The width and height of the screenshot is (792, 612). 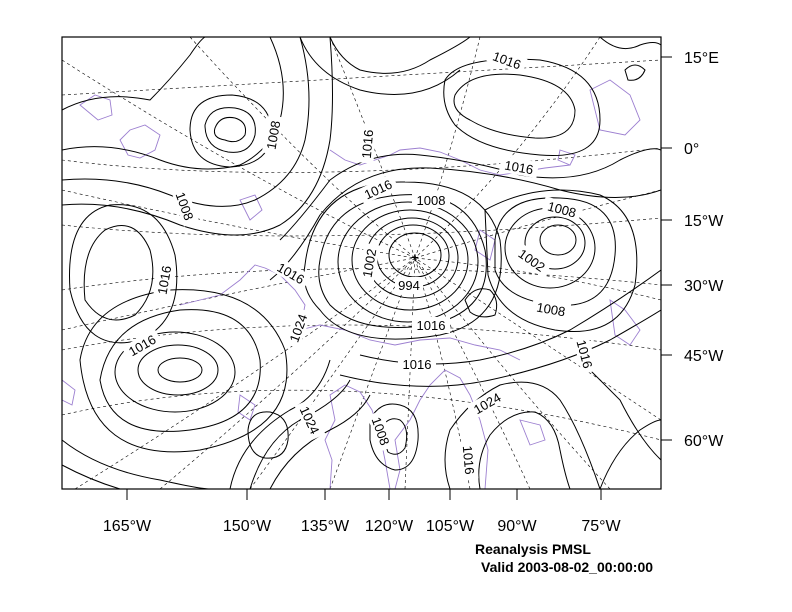 I want to click on valid-time: Valid 2003-08-02_00:00:00, so click(x=567, y=567).